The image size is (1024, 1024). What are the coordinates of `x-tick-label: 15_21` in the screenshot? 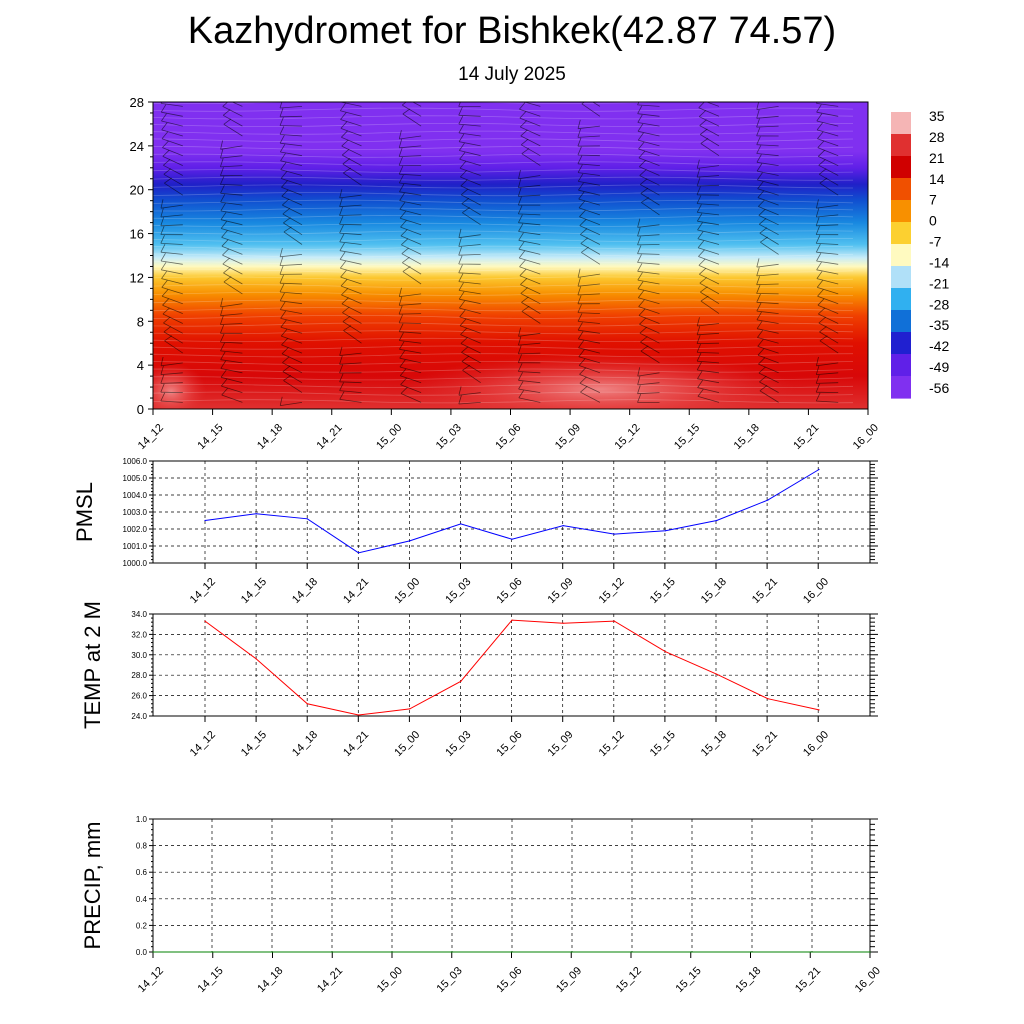 It's located at (808, 980).